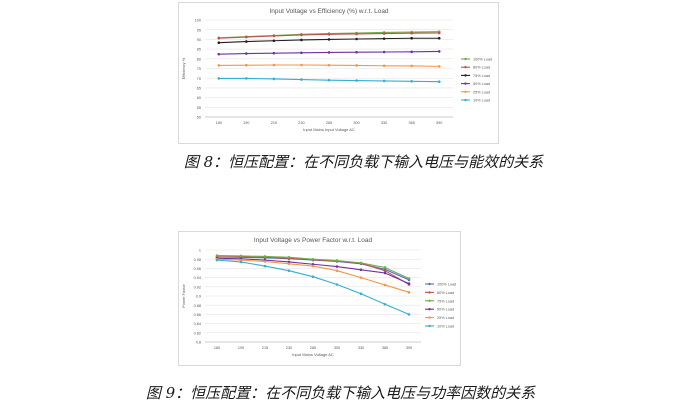  I want to click on efficiency-chart-legend-label: 80% Load, so click(481, 68).